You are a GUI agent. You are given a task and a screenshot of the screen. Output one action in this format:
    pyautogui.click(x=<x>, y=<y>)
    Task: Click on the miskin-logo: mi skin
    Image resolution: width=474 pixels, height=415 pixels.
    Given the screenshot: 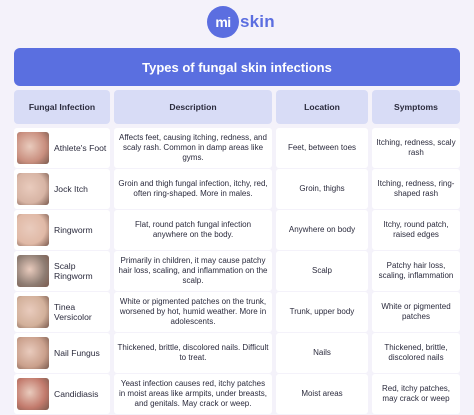 What is the action you would take?
    pyautogui.click(x=241, y=22)
    